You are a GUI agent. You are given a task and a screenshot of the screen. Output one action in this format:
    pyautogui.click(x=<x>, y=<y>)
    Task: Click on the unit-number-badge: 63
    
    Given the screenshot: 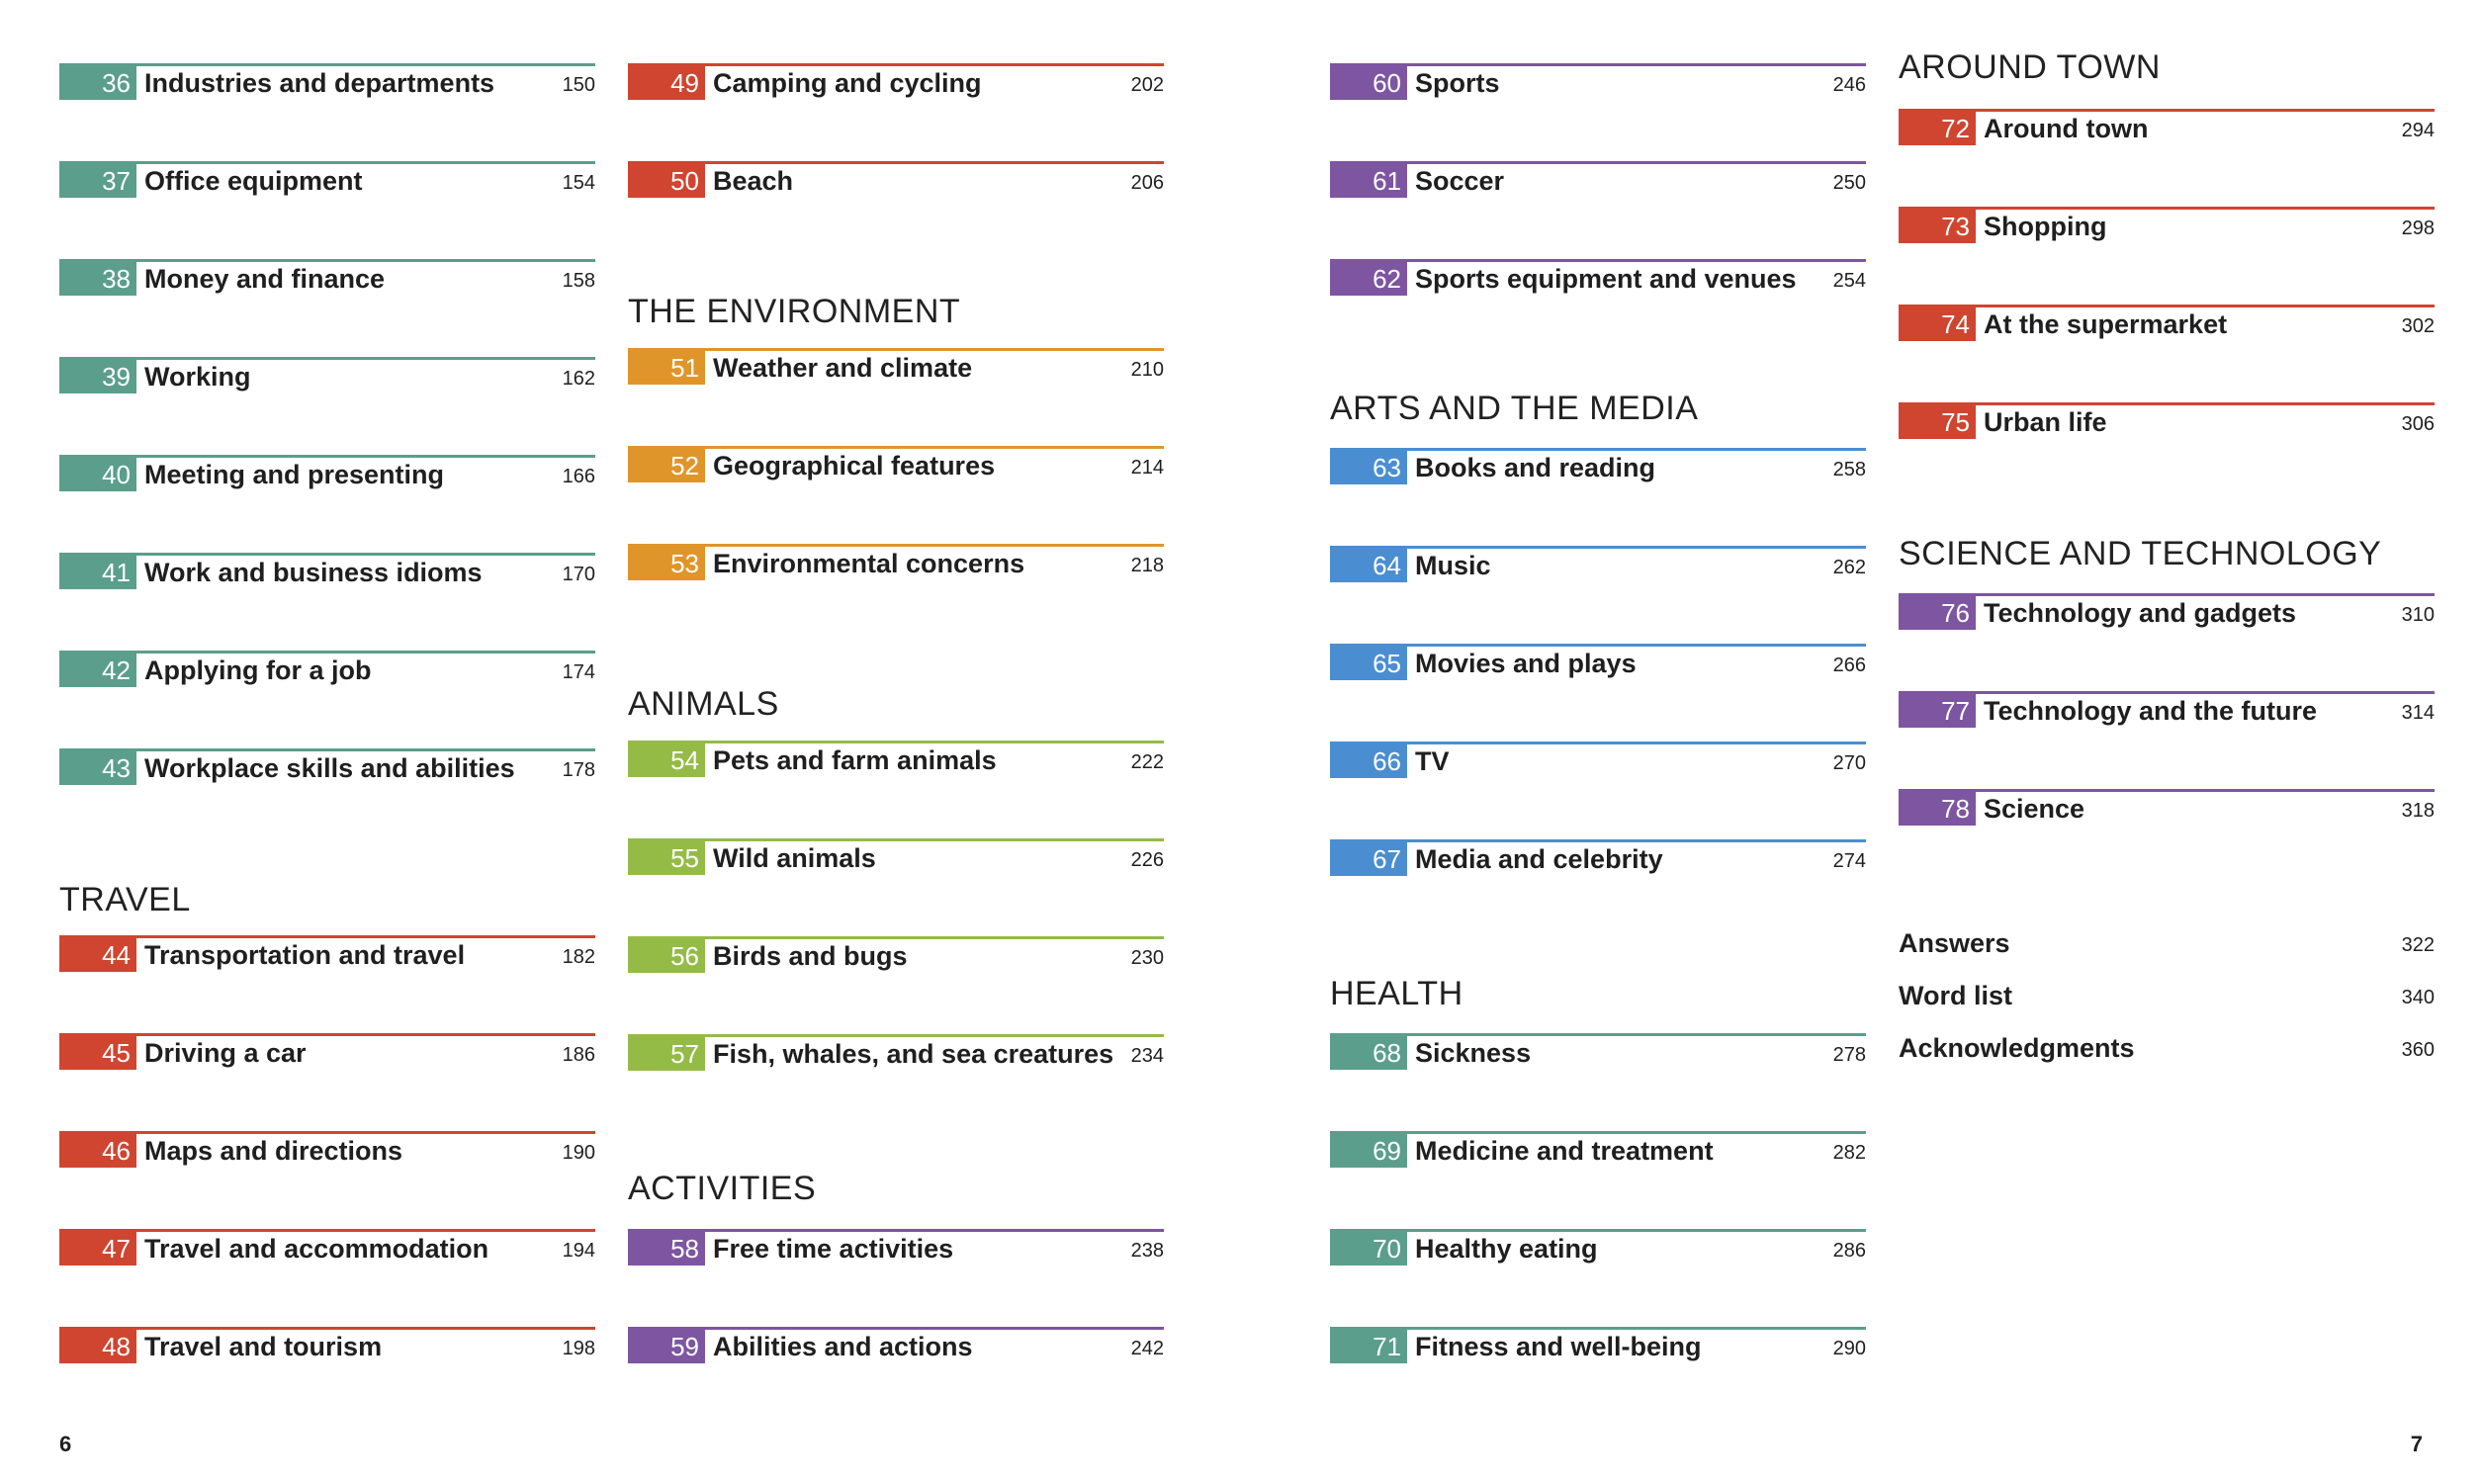 What is the action you would take?
    pyautogui.click(x=1368, y=467)
    